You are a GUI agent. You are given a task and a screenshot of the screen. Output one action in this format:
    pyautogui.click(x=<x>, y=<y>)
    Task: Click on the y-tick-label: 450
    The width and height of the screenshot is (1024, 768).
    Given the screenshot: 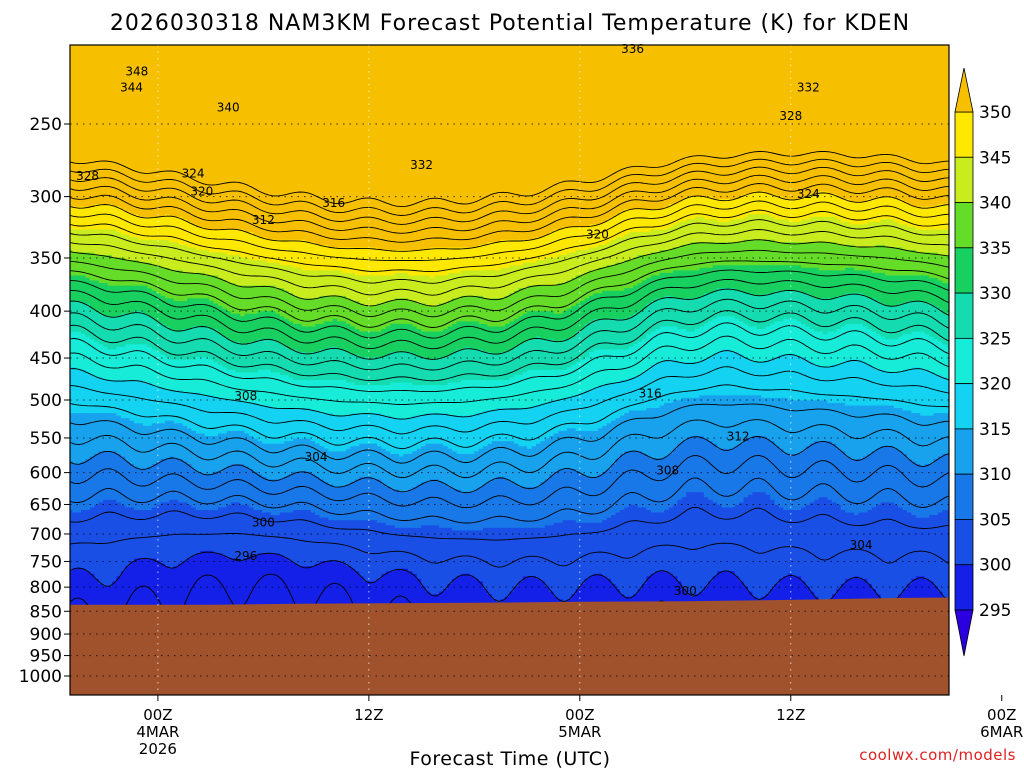 What is the action you would take?
    pyautogui.click(x=46, y=359)
    